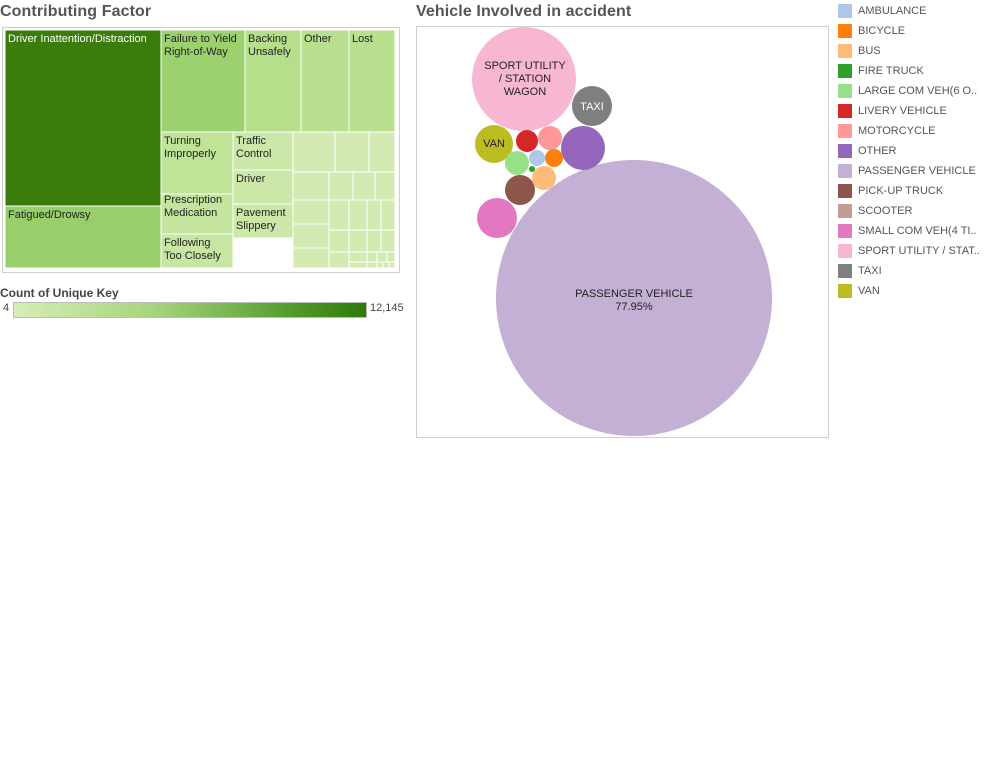  Describe the element at coordinates (362, 39) in the screenshot. I see `treemap-label-lost: Lost` at that location.